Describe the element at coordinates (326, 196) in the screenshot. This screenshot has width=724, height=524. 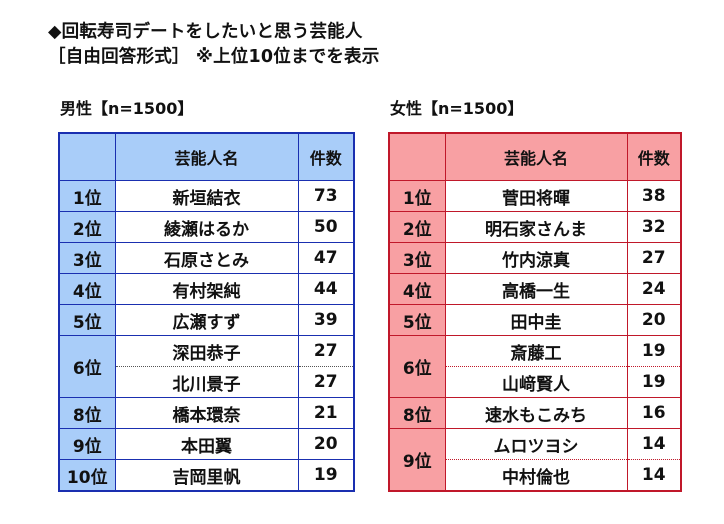
I see `count-cell: 73` at that location.